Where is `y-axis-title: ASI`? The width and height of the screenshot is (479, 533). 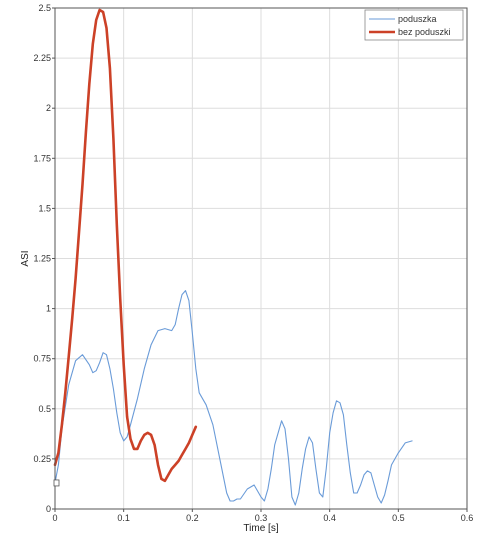 y-axis-title: ASI is located at coordinates (25, 258).